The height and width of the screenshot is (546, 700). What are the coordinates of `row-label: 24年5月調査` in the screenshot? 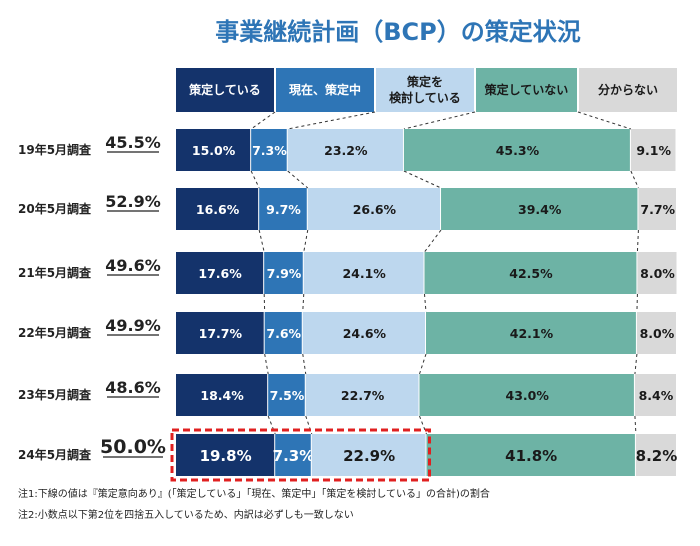 It's located at (55, 454).